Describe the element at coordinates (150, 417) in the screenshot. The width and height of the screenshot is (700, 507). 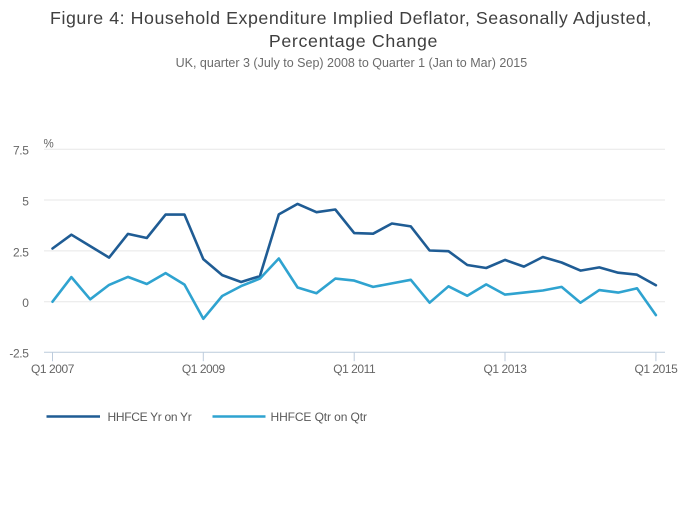
I see `svg-text: HHFCE Yr on Yr` at that location.